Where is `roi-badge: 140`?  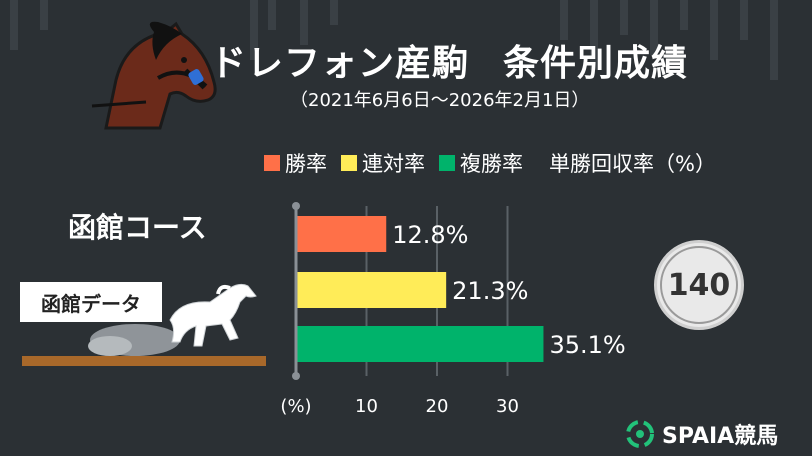 roi-badge: 140 is located at coordinates (699, 285).